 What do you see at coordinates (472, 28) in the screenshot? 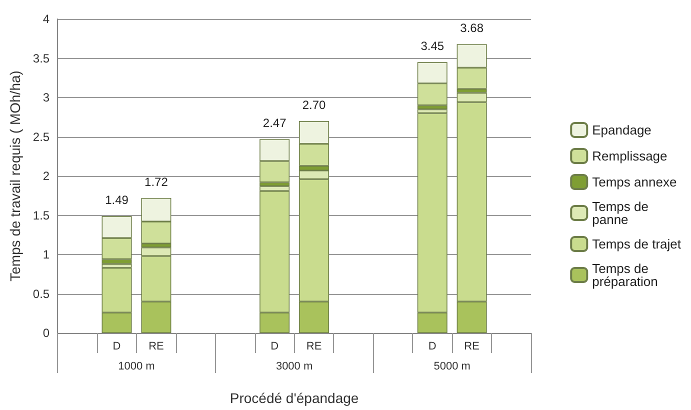
I see `total-label: 3.68` at bounding box center [472, 28].